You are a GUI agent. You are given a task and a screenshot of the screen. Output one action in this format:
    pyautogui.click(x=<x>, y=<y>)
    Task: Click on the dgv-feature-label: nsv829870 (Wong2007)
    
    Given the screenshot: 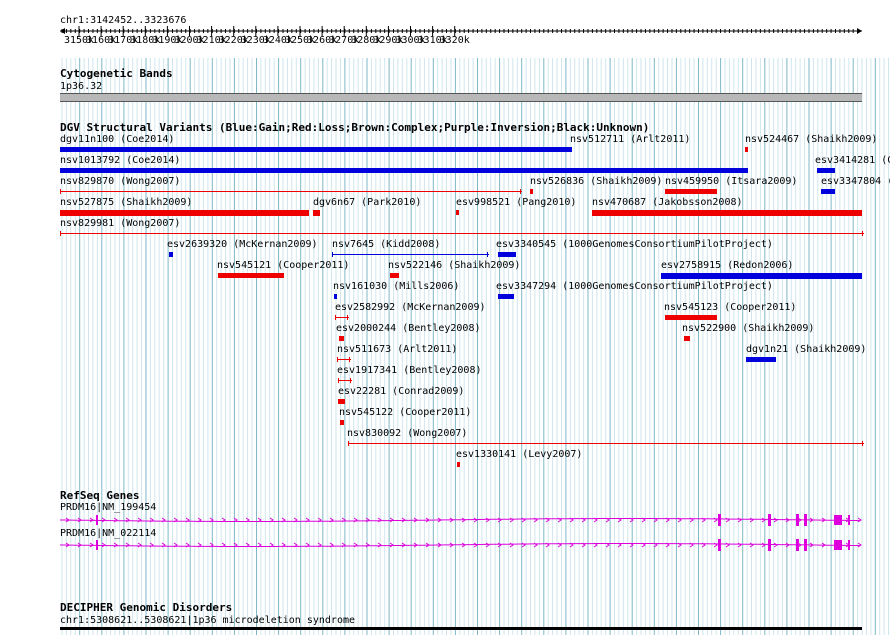 What is the action you would take?
    pyautogui.click(x=120, y=181)
    